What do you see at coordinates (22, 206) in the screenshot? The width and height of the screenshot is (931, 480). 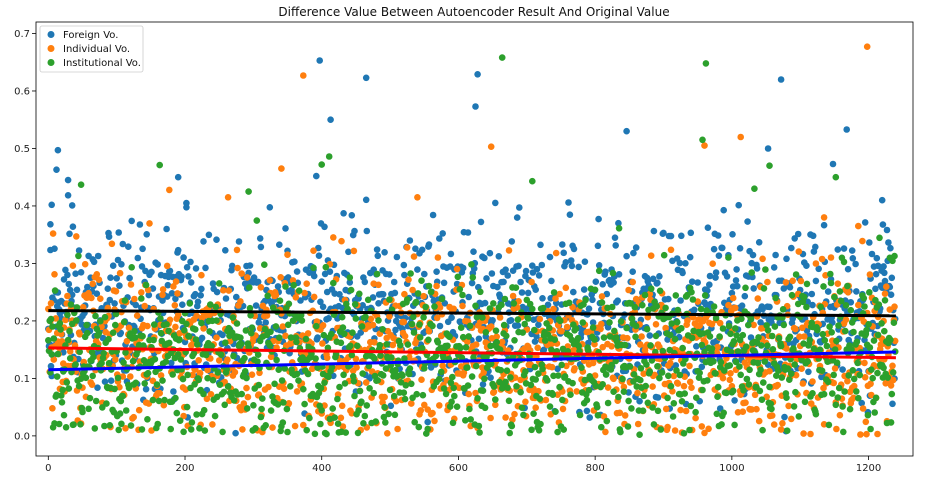 I see `y-tick-label: 0.4` at bounding box center [22, 206].